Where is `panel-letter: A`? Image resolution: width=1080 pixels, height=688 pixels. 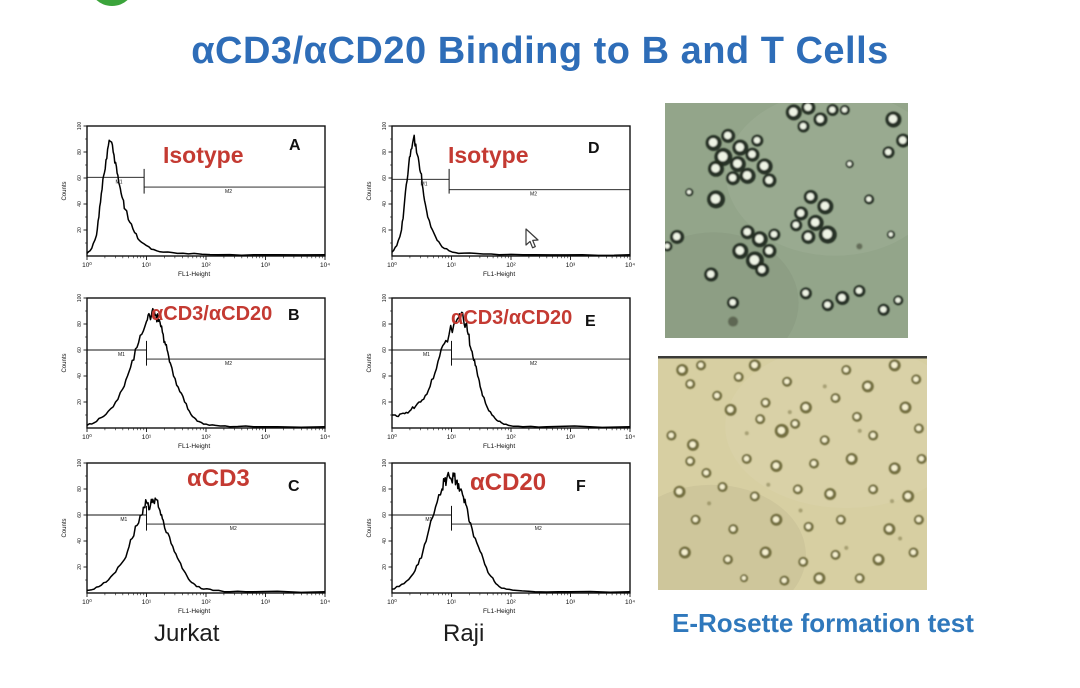
panel-letter: A is located at coordinates (295, 145).